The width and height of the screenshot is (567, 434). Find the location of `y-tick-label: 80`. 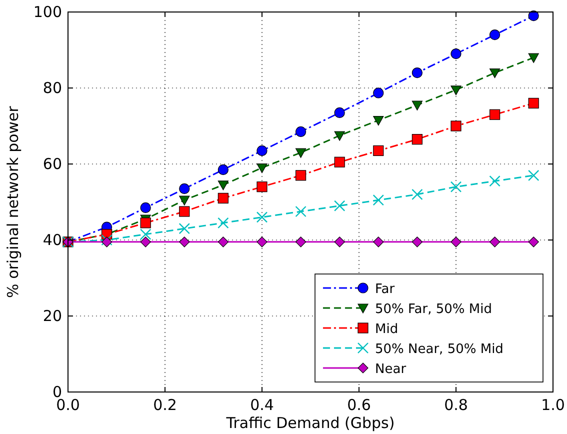

y-tick-label: 80 is located at coordinates (52, 88).